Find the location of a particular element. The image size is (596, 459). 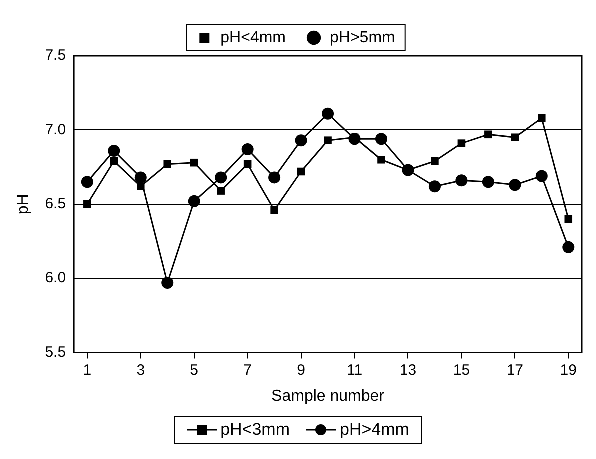

x-tick-label: 13 is located at coordinates (408, 370).